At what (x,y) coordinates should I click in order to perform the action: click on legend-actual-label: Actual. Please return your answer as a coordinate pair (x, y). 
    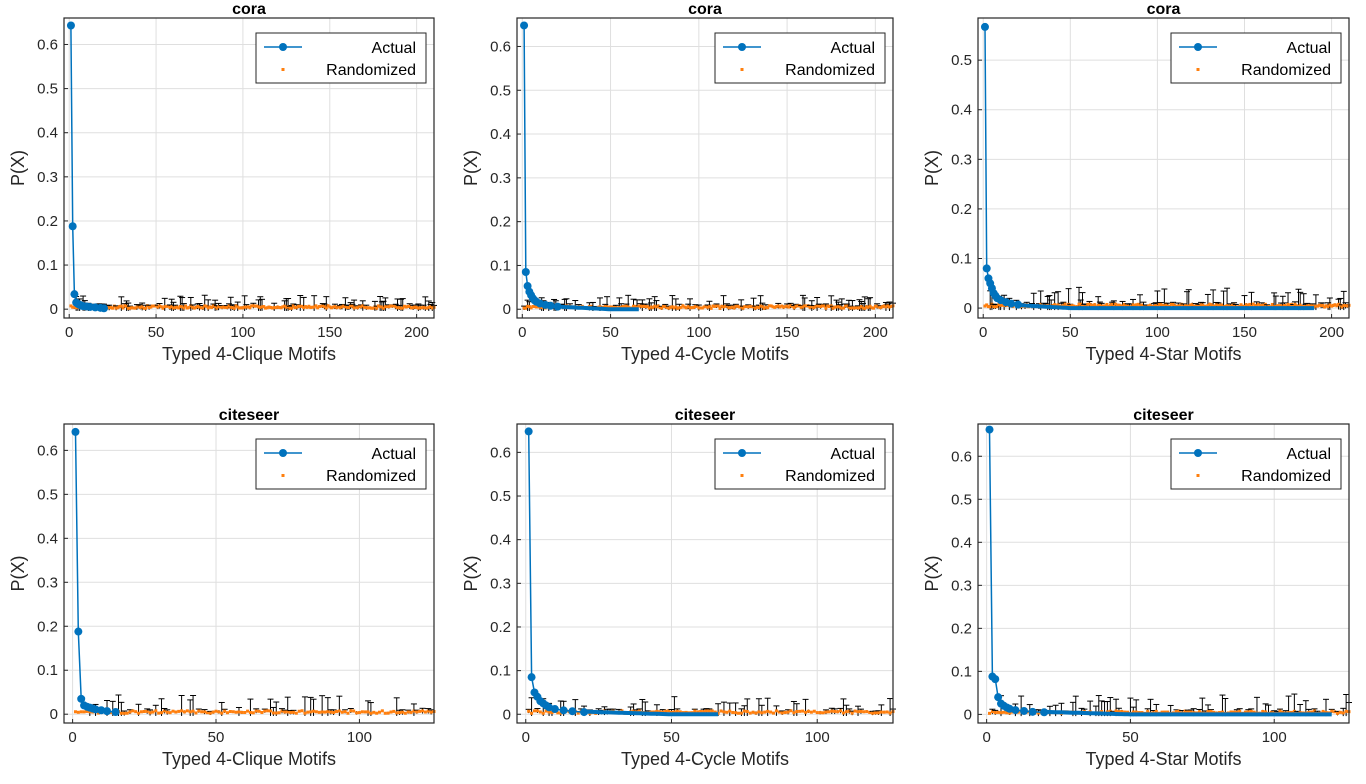
    Looking at the image, I should click on (1309, 454).